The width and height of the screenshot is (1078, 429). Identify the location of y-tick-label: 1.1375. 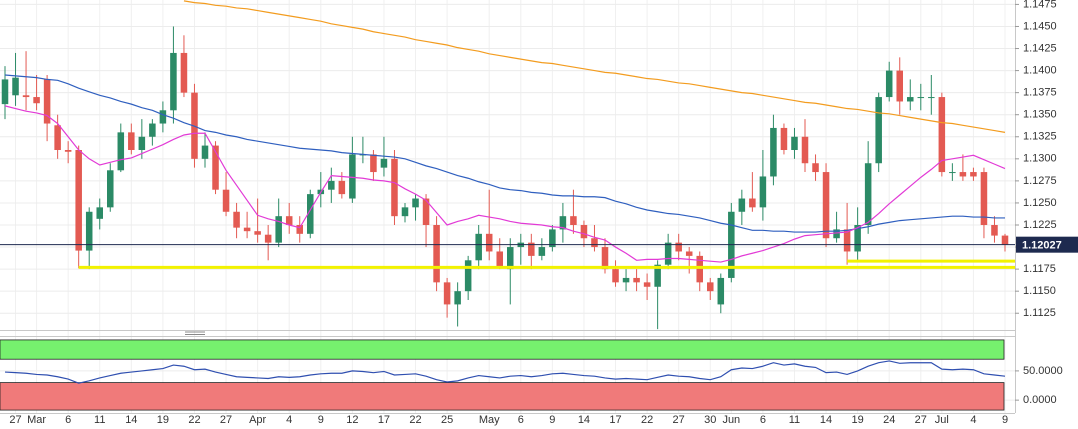
(1040, 93).